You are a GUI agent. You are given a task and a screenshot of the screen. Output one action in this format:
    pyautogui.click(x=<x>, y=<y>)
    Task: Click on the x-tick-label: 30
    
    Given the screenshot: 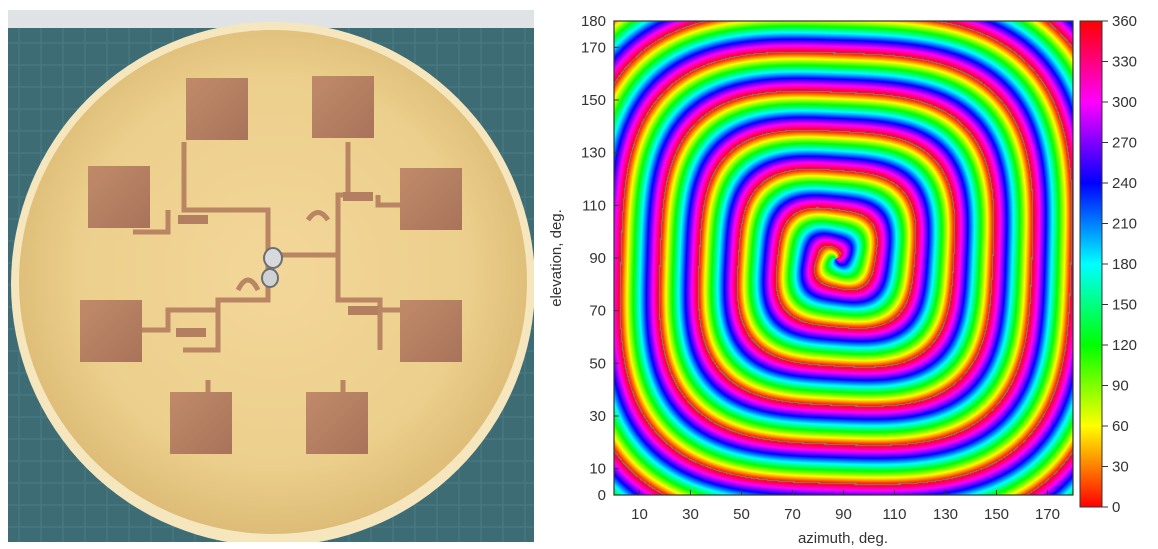 What is the action you would take?
    pyautogui.click(x=690, y=514)
    